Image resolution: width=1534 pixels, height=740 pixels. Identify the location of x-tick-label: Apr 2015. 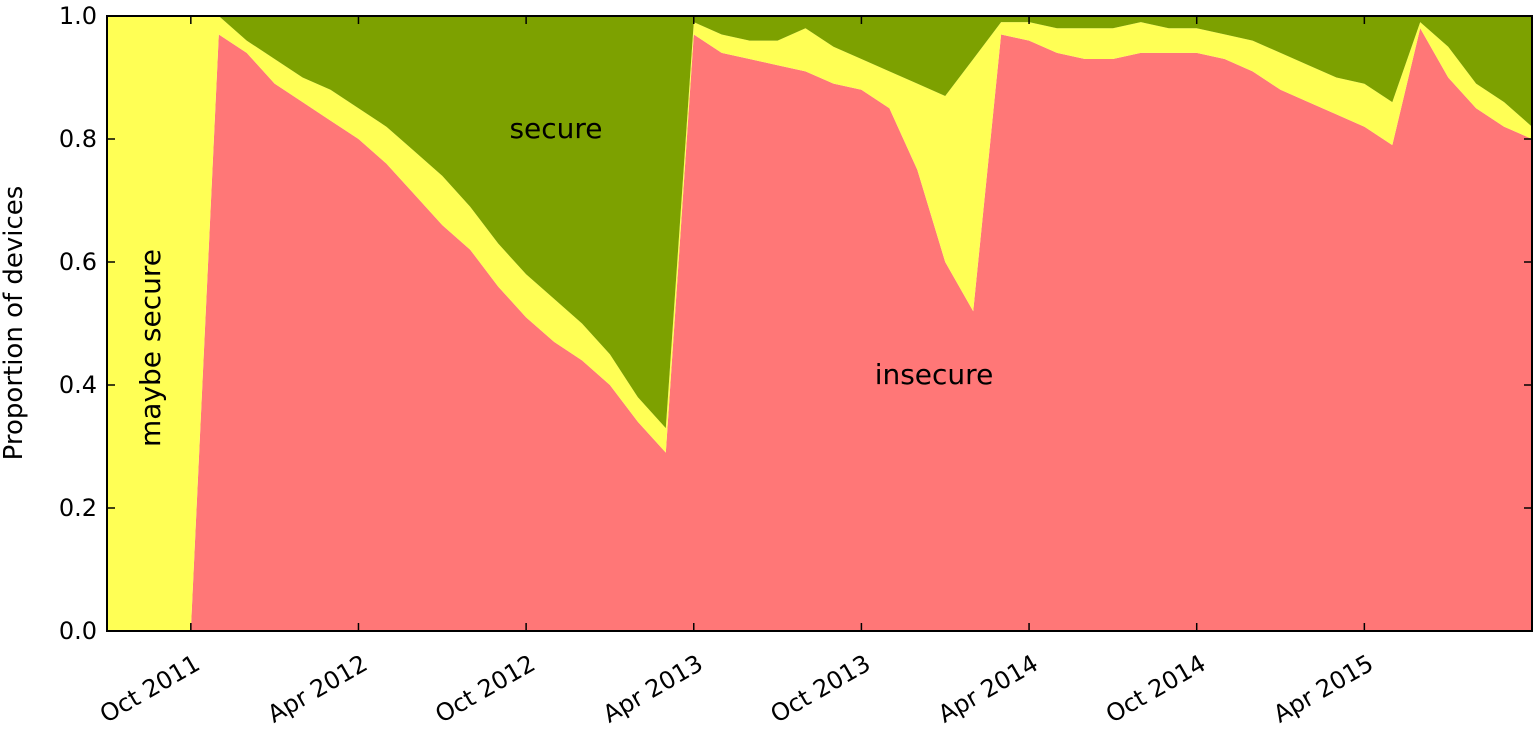
(1323, 688).